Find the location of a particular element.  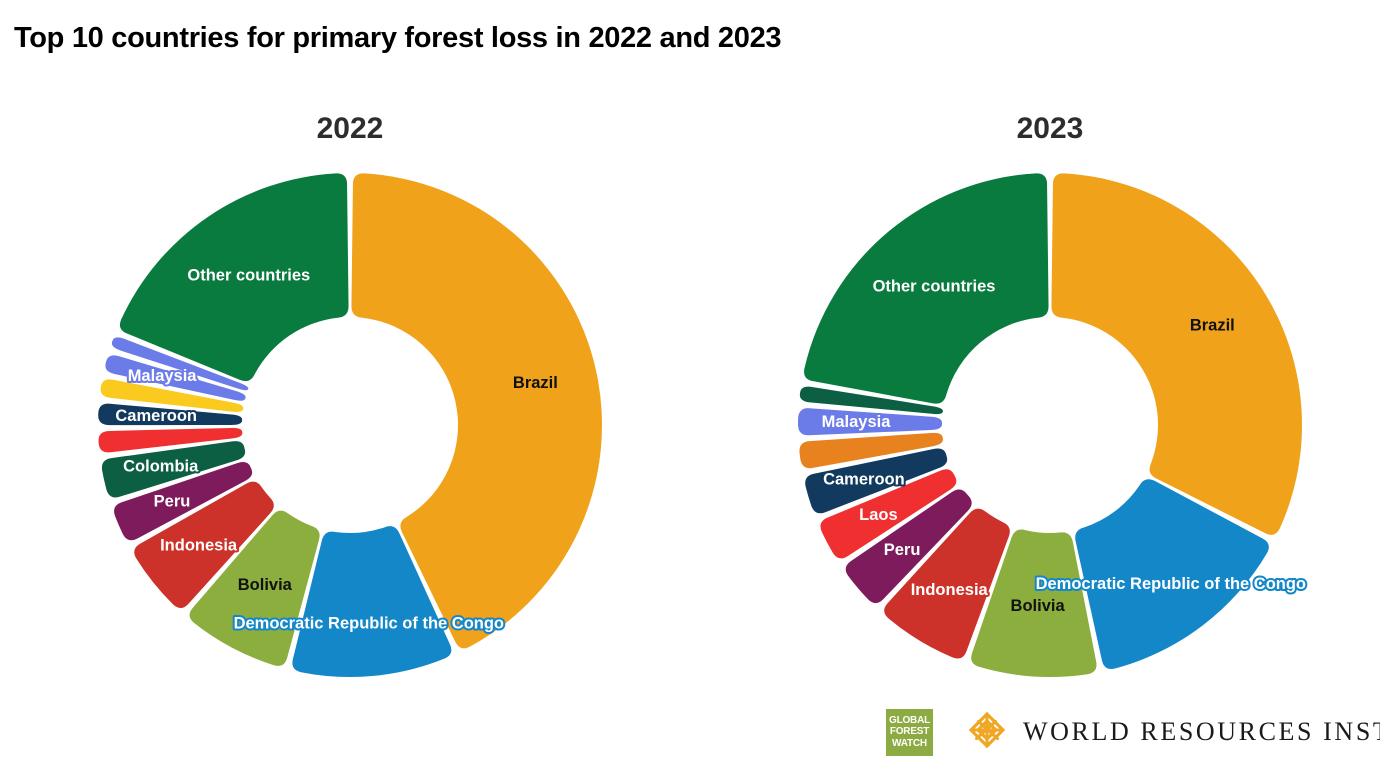

slice-label: Colombia is located at coordinates (161, 467).